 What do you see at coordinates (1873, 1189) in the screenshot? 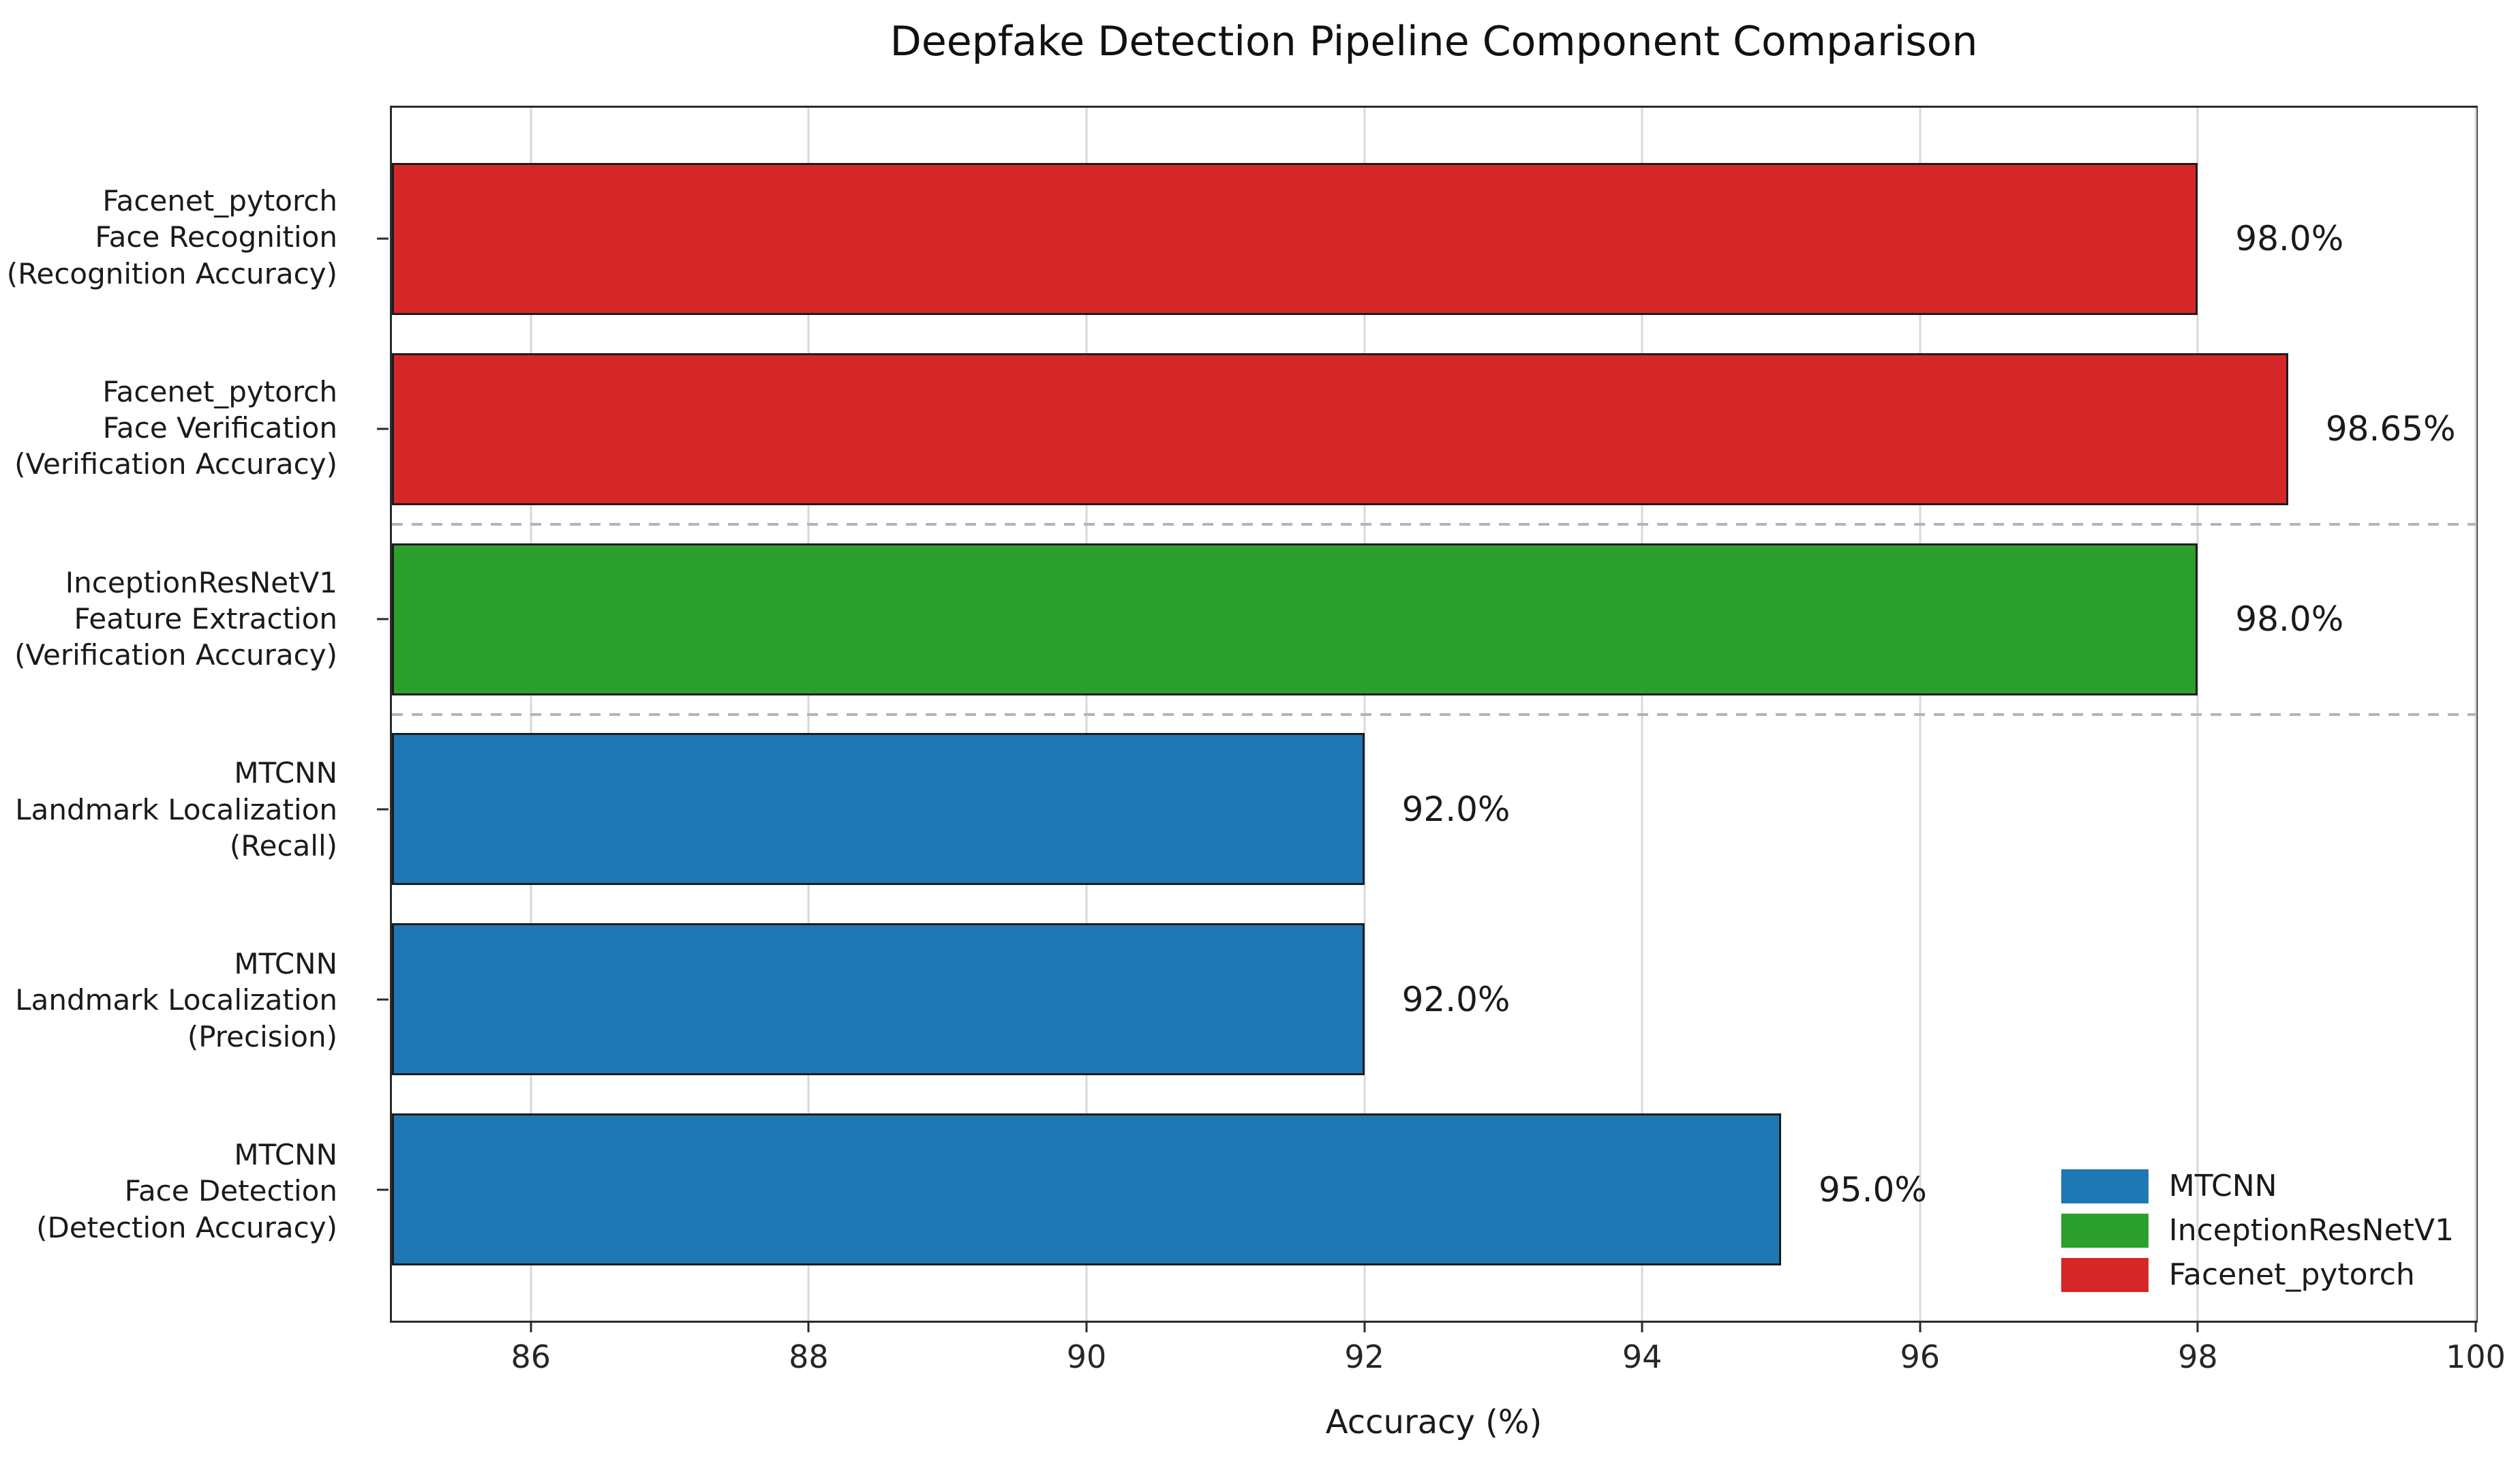
I see `bar-value-label: 95.0%` at bounding box center [1873, 1189].